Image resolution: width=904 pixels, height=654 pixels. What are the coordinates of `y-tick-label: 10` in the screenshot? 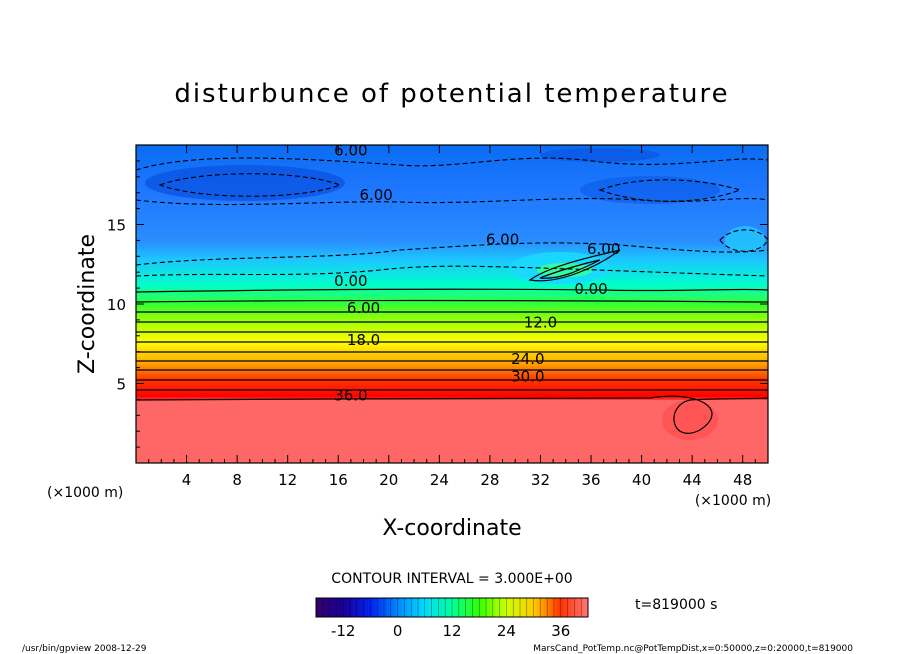 It's located at (116, 305).